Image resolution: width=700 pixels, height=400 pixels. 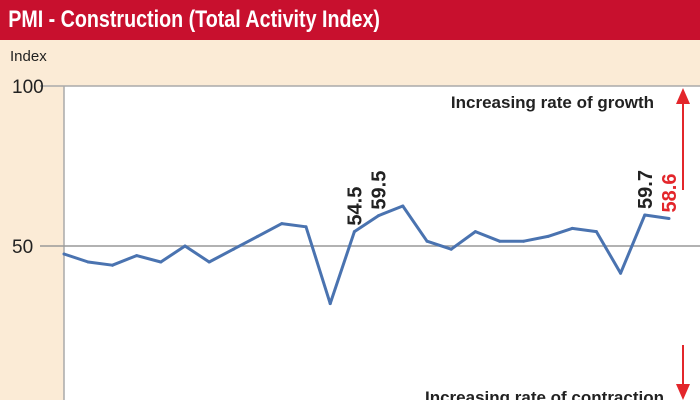 I want to click on data-label: 59.7, so click(x=646, y=189).